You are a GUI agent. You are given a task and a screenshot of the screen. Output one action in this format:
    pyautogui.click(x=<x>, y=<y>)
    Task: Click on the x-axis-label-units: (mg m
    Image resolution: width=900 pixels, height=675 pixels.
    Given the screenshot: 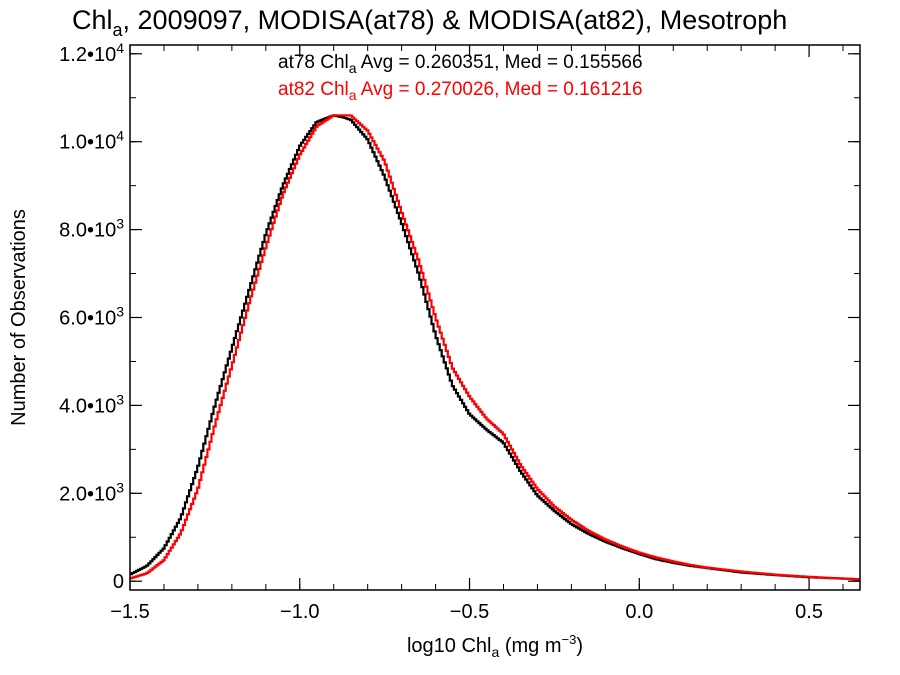 What is the action you would take?
    pyautogui.click(x=530, y=646)
    